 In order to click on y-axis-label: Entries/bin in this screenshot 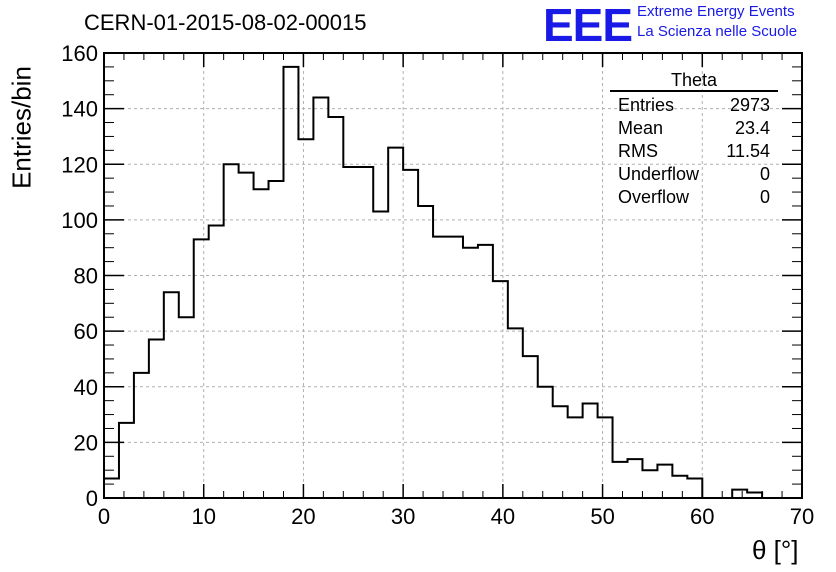, I will do `click(21, 127)`.